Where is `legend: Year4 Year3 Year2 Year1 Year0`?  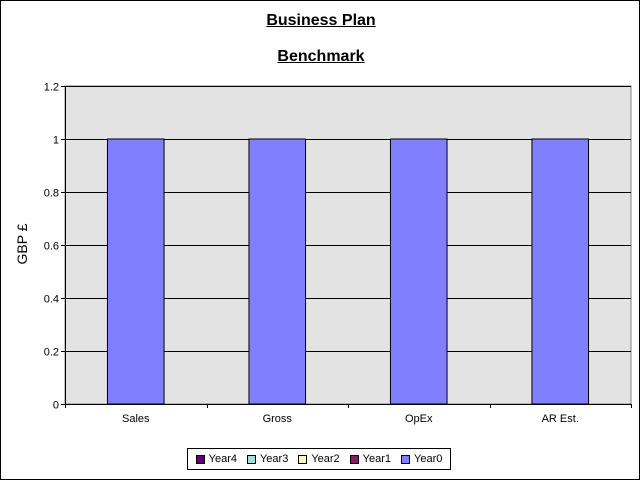
legend: Year4 Year3 Year2 Year1 Year0 is located at coordinates (319, 459).